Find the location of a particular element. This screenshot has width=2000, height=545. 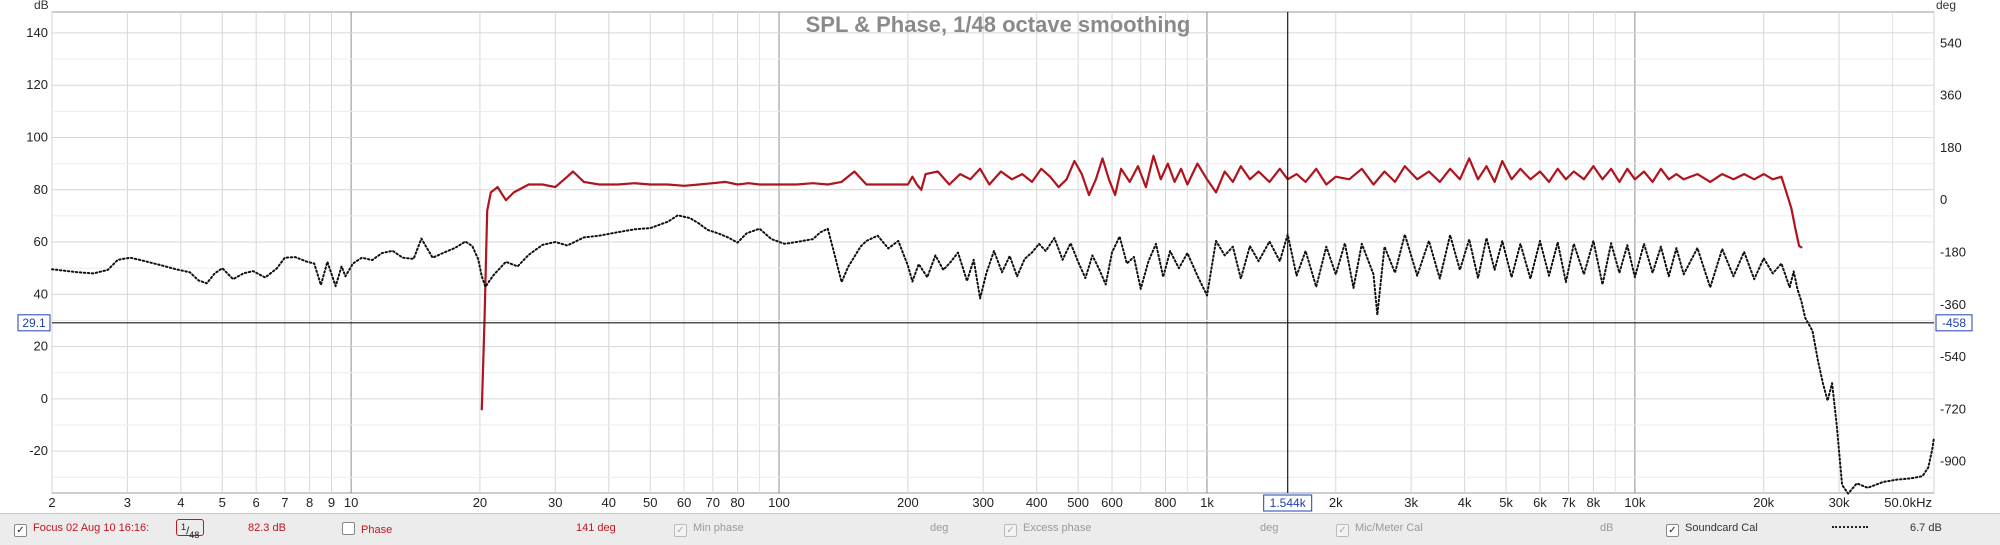

x-tick-label: 9 is located at coordinates (331, 502).